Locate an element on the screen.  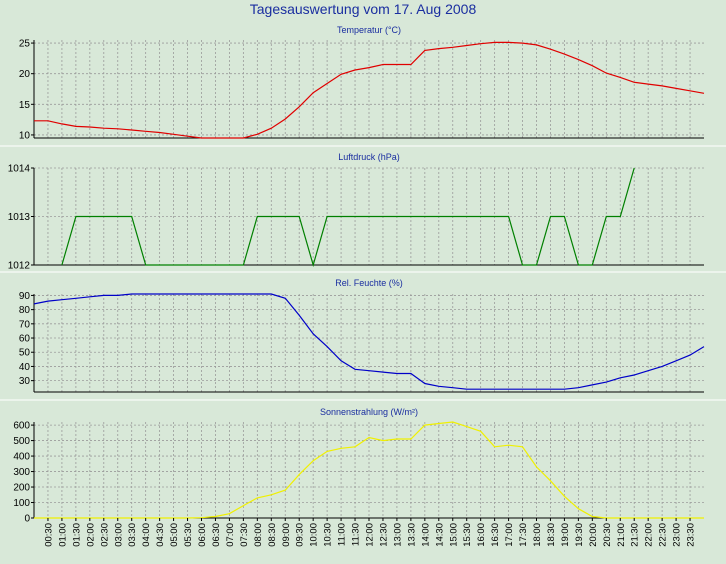
page-title: Tagesauswertung vom 17. Aug 2008 is located at coordinates (363, 9).